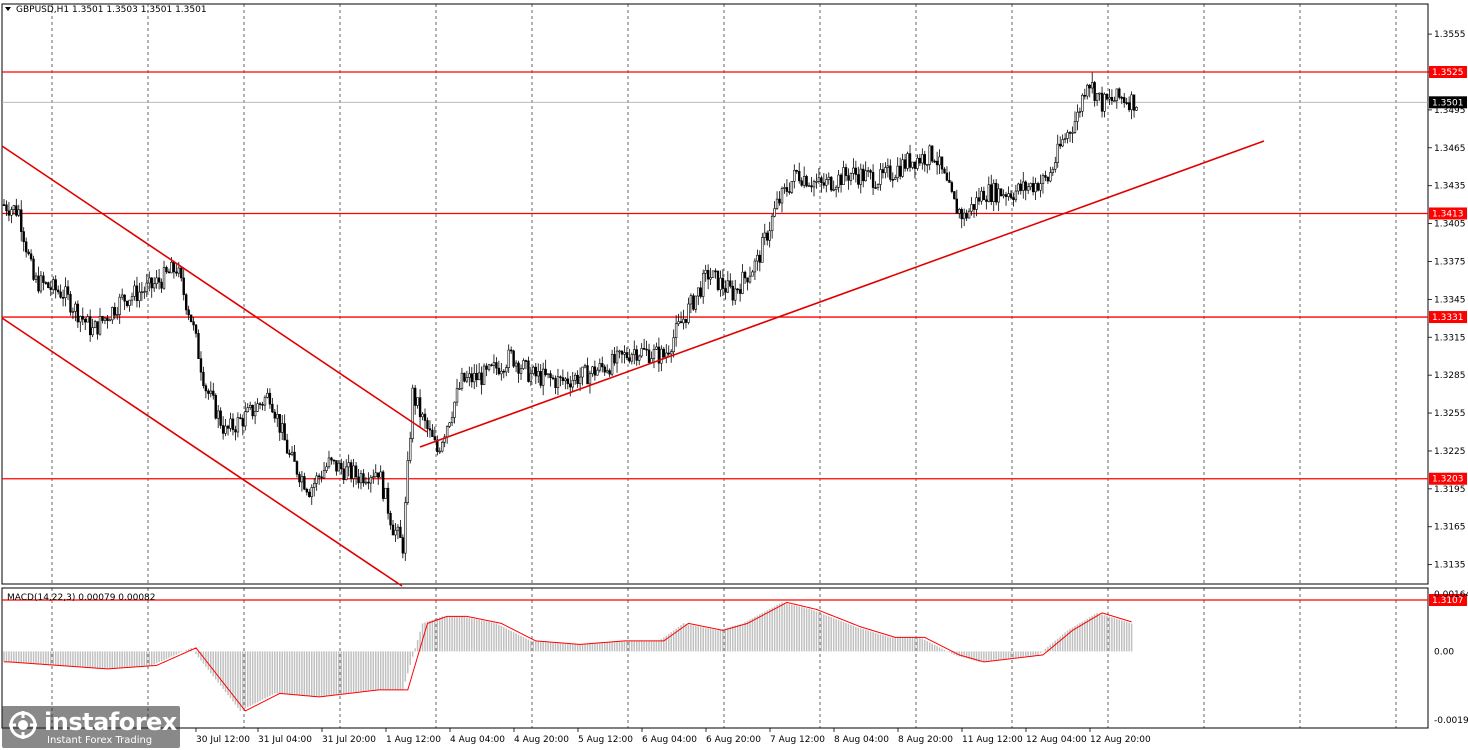  Describe the element at coordinates (1056, 740) in the screenshot. I see `x-tick-label: 12 Aug 04:00` at that location.